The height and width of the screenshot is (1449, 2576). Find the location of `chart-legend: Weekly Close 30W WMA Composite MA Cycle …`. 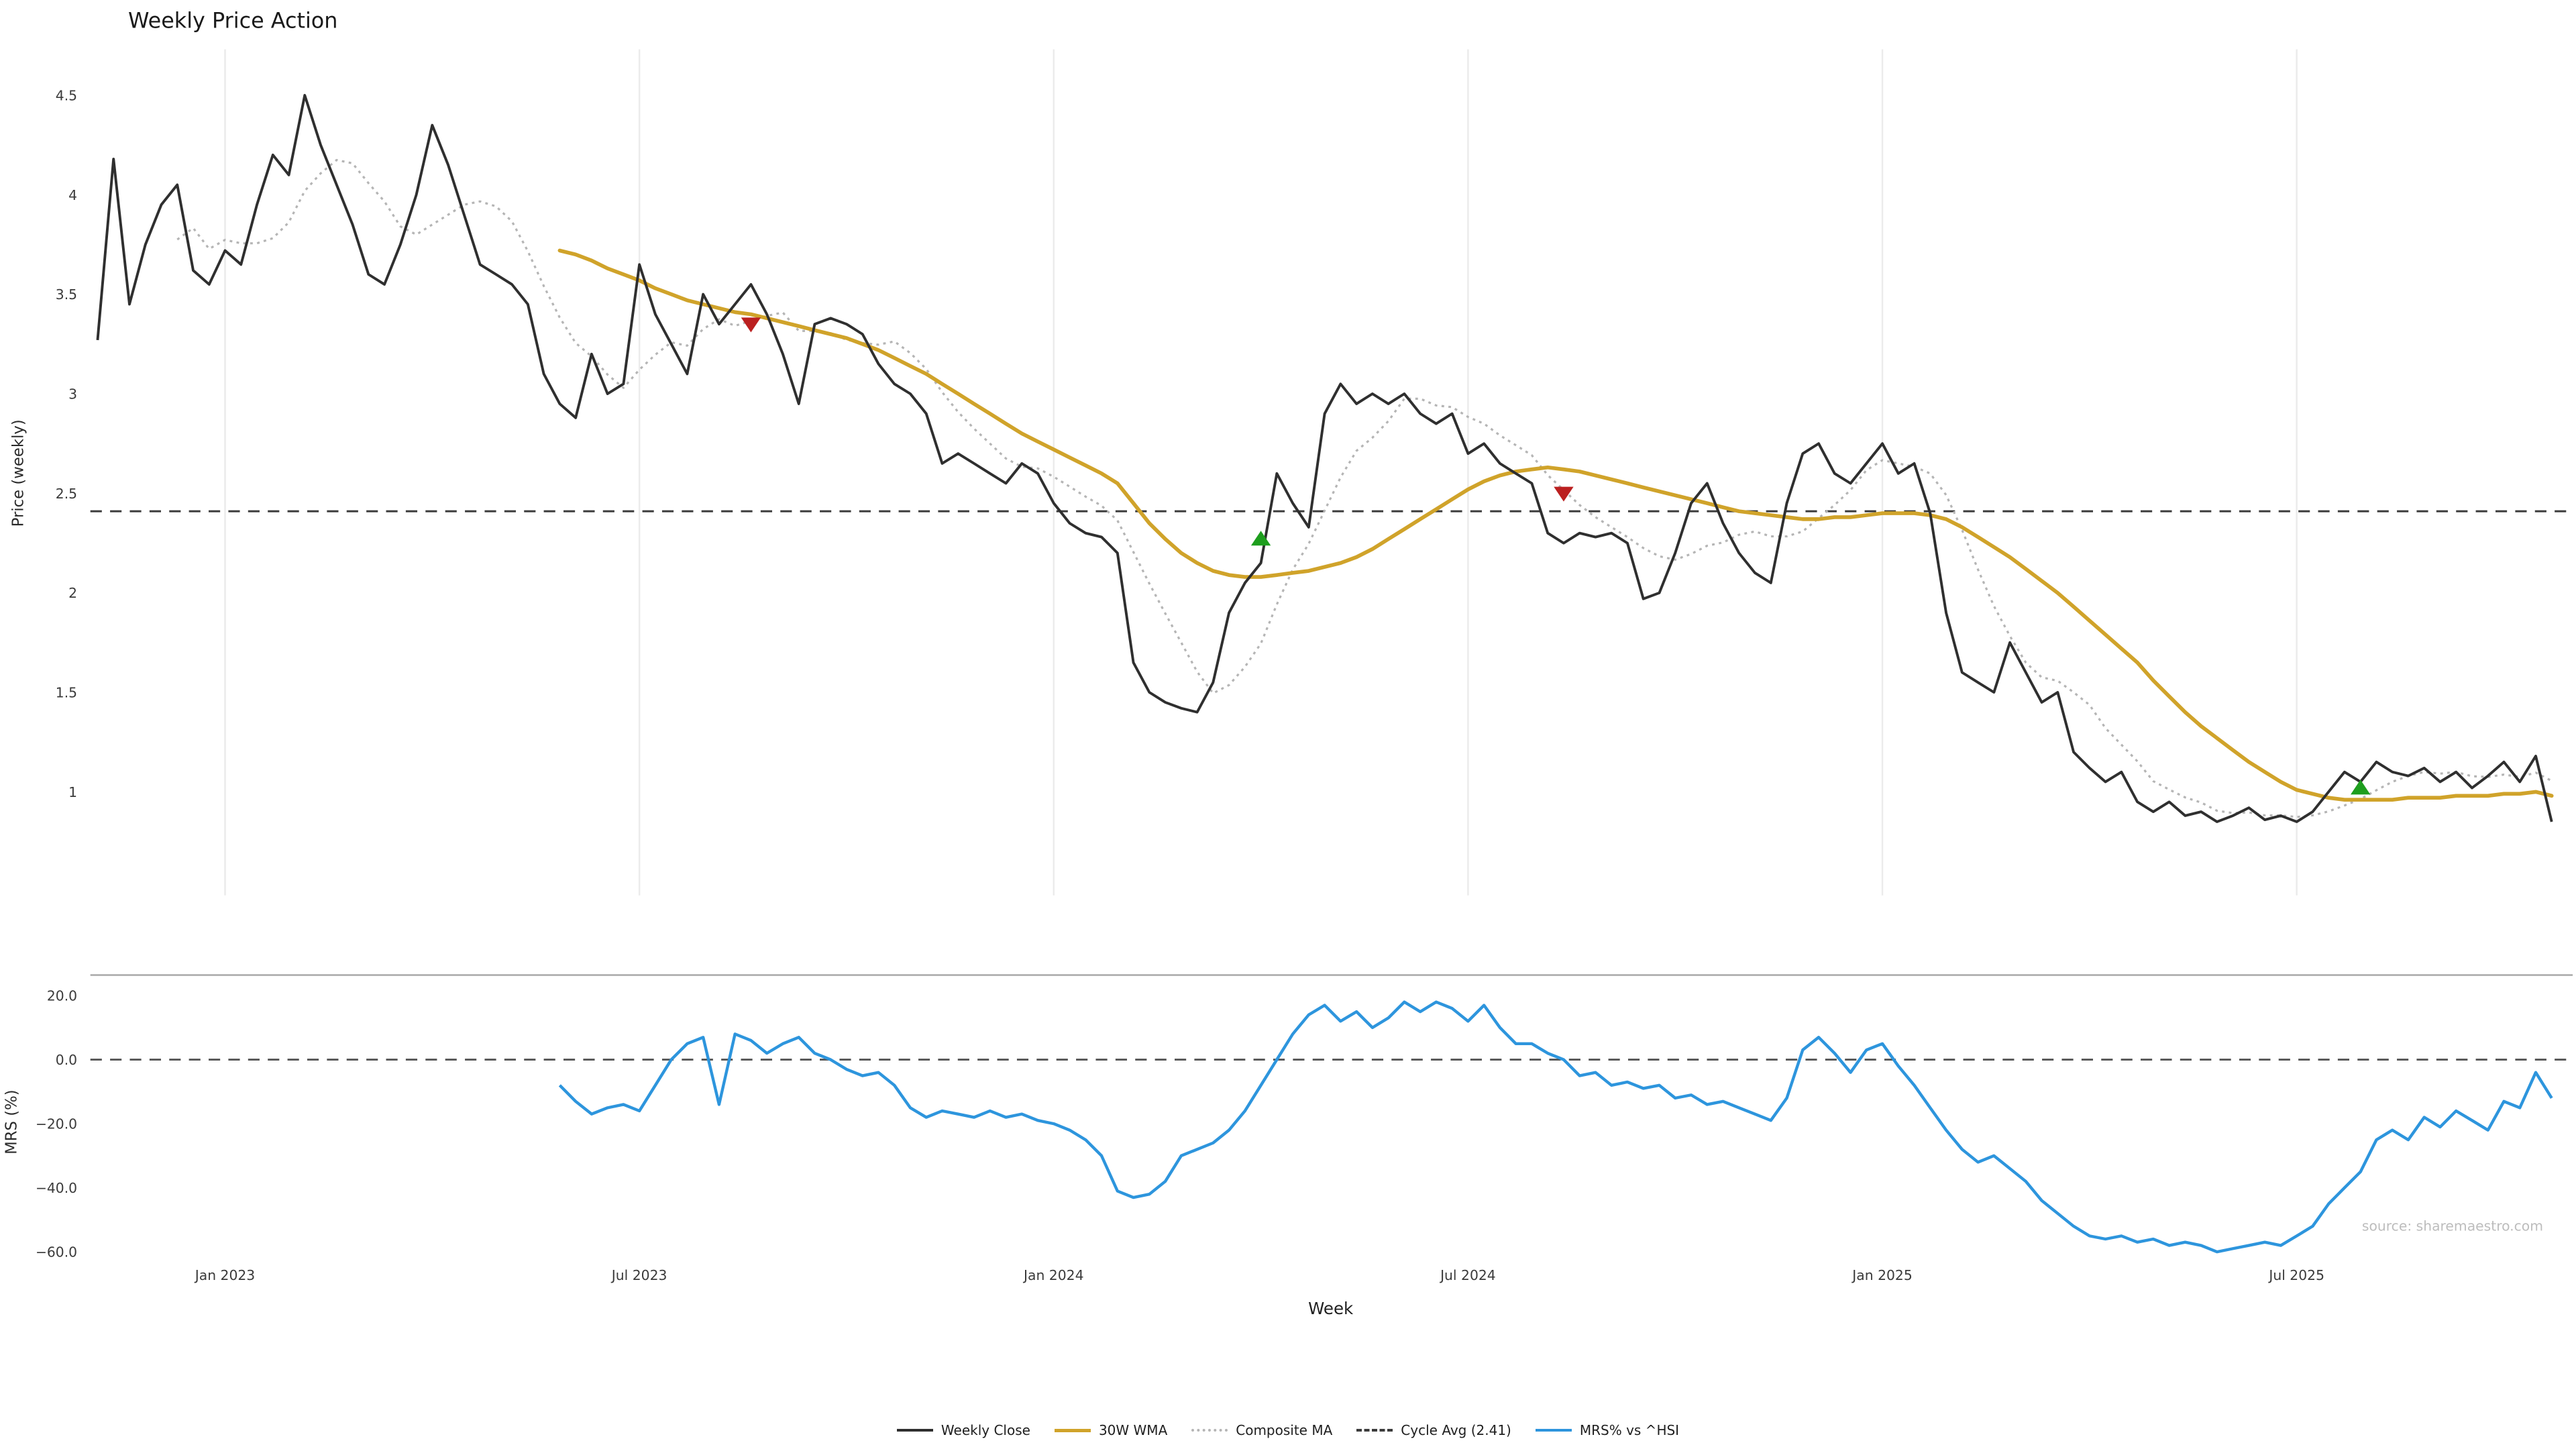

chart-legend: Weekly Close 30W WMA Composite MA Cycle … is located at coordinates (1288, 1430).